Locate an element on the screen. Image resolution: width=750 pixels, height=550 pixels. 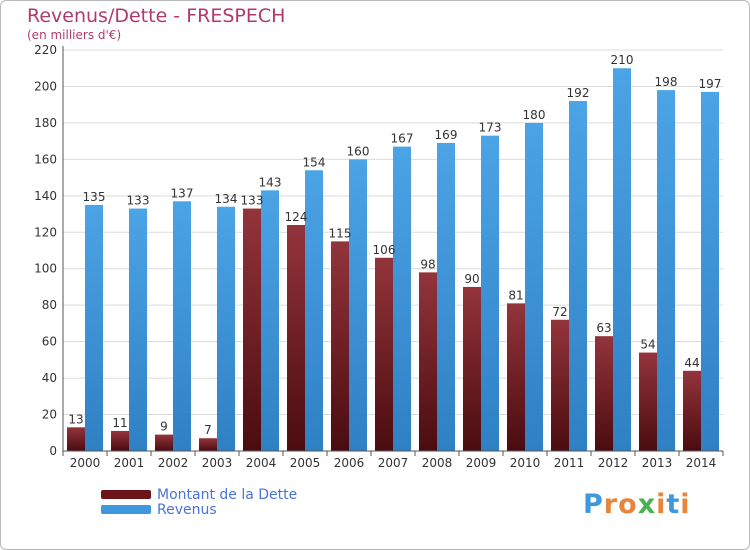
logo-letter: o is located at coordinates (628, 504).